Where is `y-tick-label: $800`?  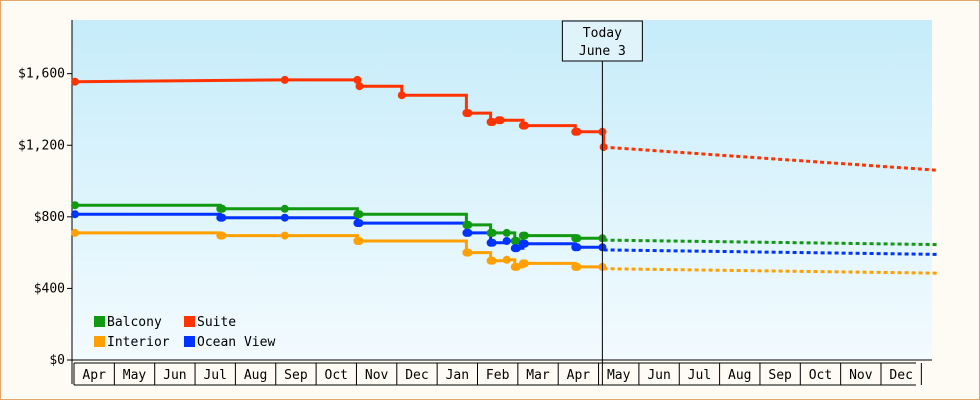
y-tick-label: $800 is located at coordinates (49, 217).